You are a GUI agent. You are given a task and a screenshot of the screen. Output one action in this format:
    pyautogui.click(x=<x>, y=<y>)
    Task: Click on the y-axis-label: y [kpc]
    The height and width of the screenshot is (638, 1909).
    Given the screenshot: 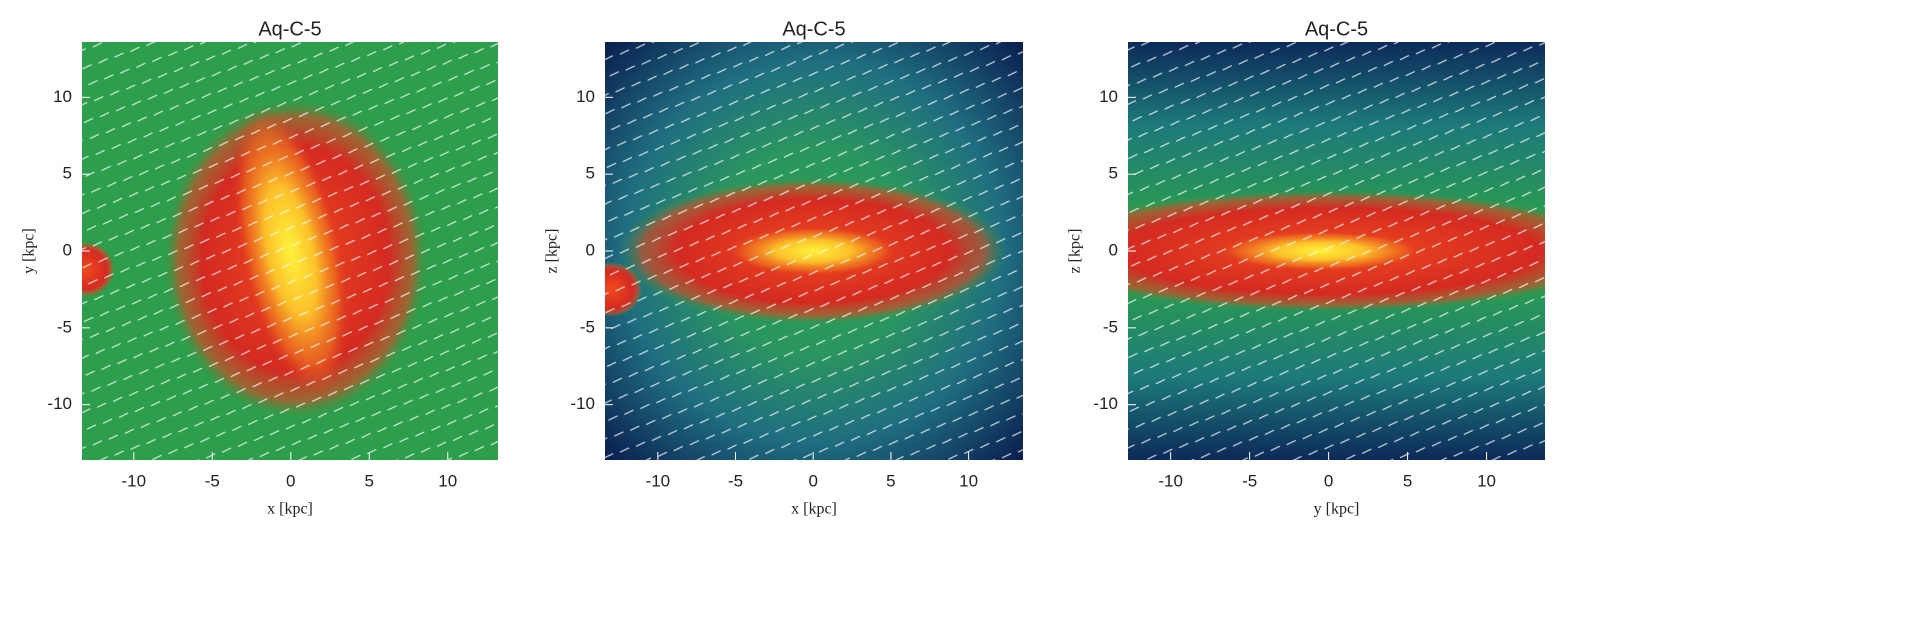 What is the action you would take?
    pyautogui.click(x=29, y=251)
    